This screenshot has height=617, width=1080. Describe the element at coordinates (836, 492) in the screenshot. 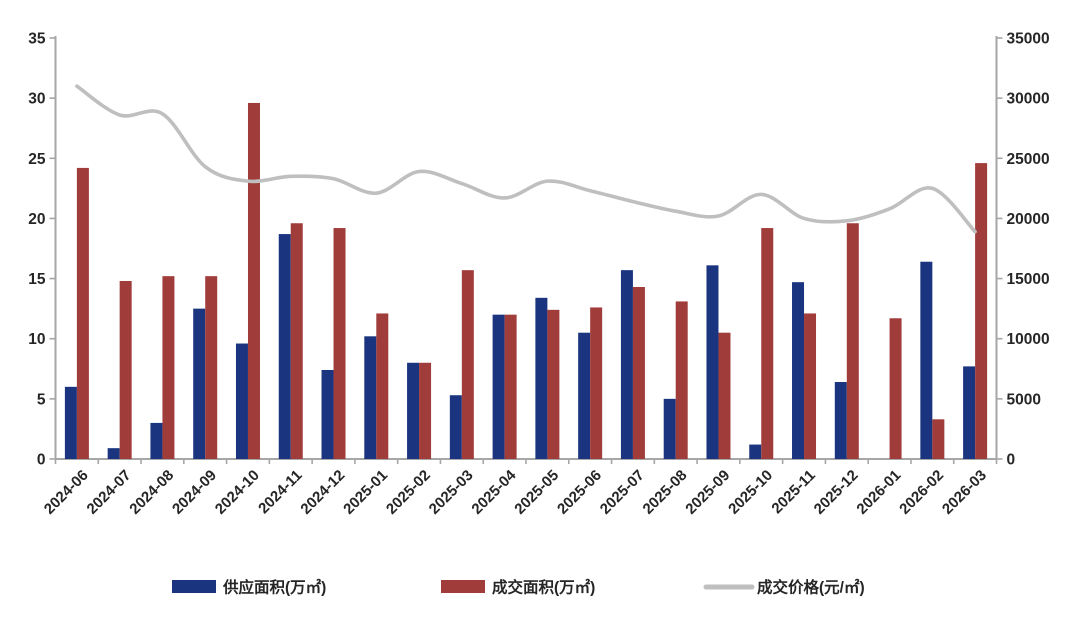

I see `x-category-label: 2025-12` at that location.